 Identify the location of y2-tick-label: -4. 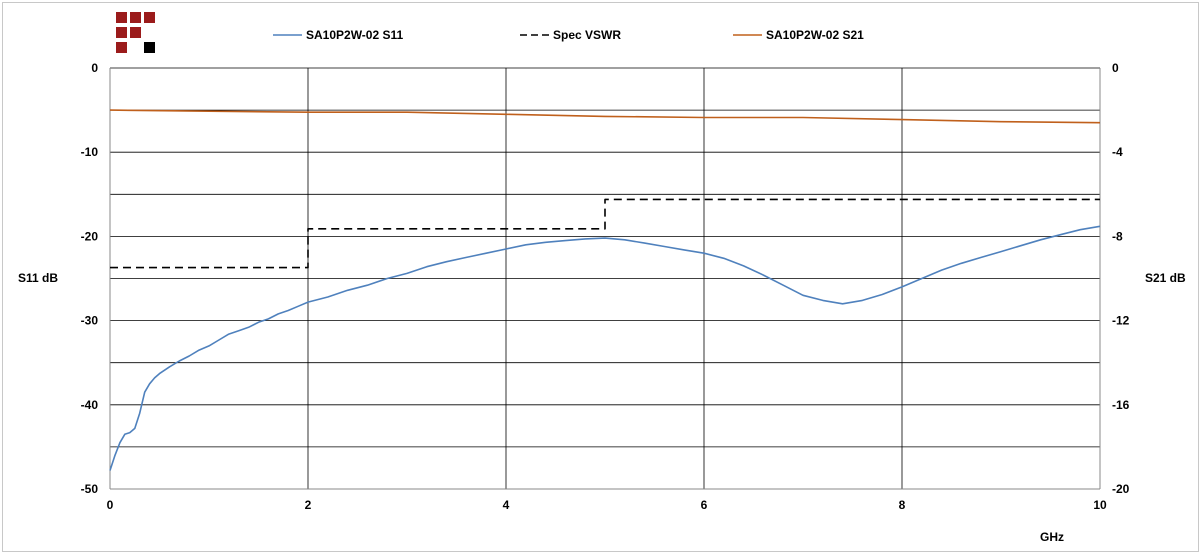
(1117, 152).